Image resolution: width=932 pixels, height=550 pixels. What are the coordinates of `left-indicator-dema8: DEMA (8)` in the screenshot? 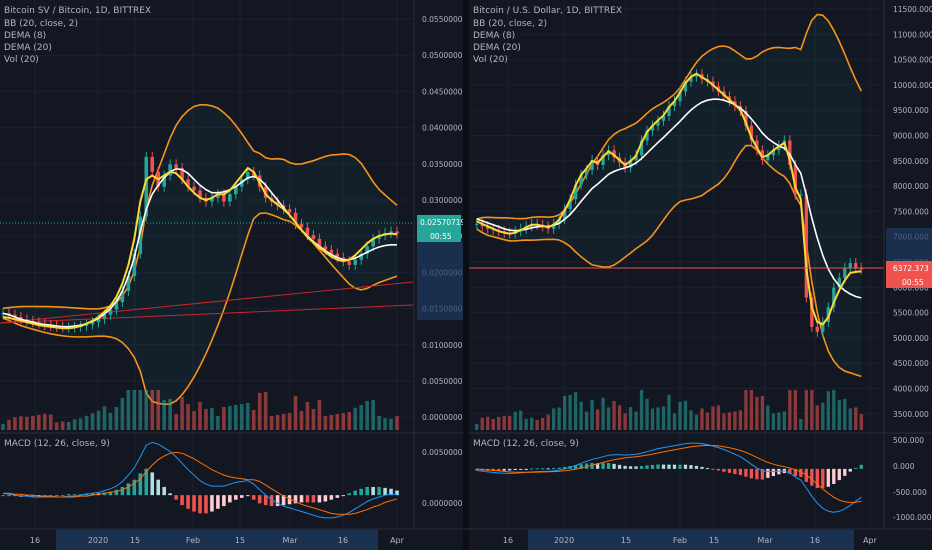 It's located at (25, 36).